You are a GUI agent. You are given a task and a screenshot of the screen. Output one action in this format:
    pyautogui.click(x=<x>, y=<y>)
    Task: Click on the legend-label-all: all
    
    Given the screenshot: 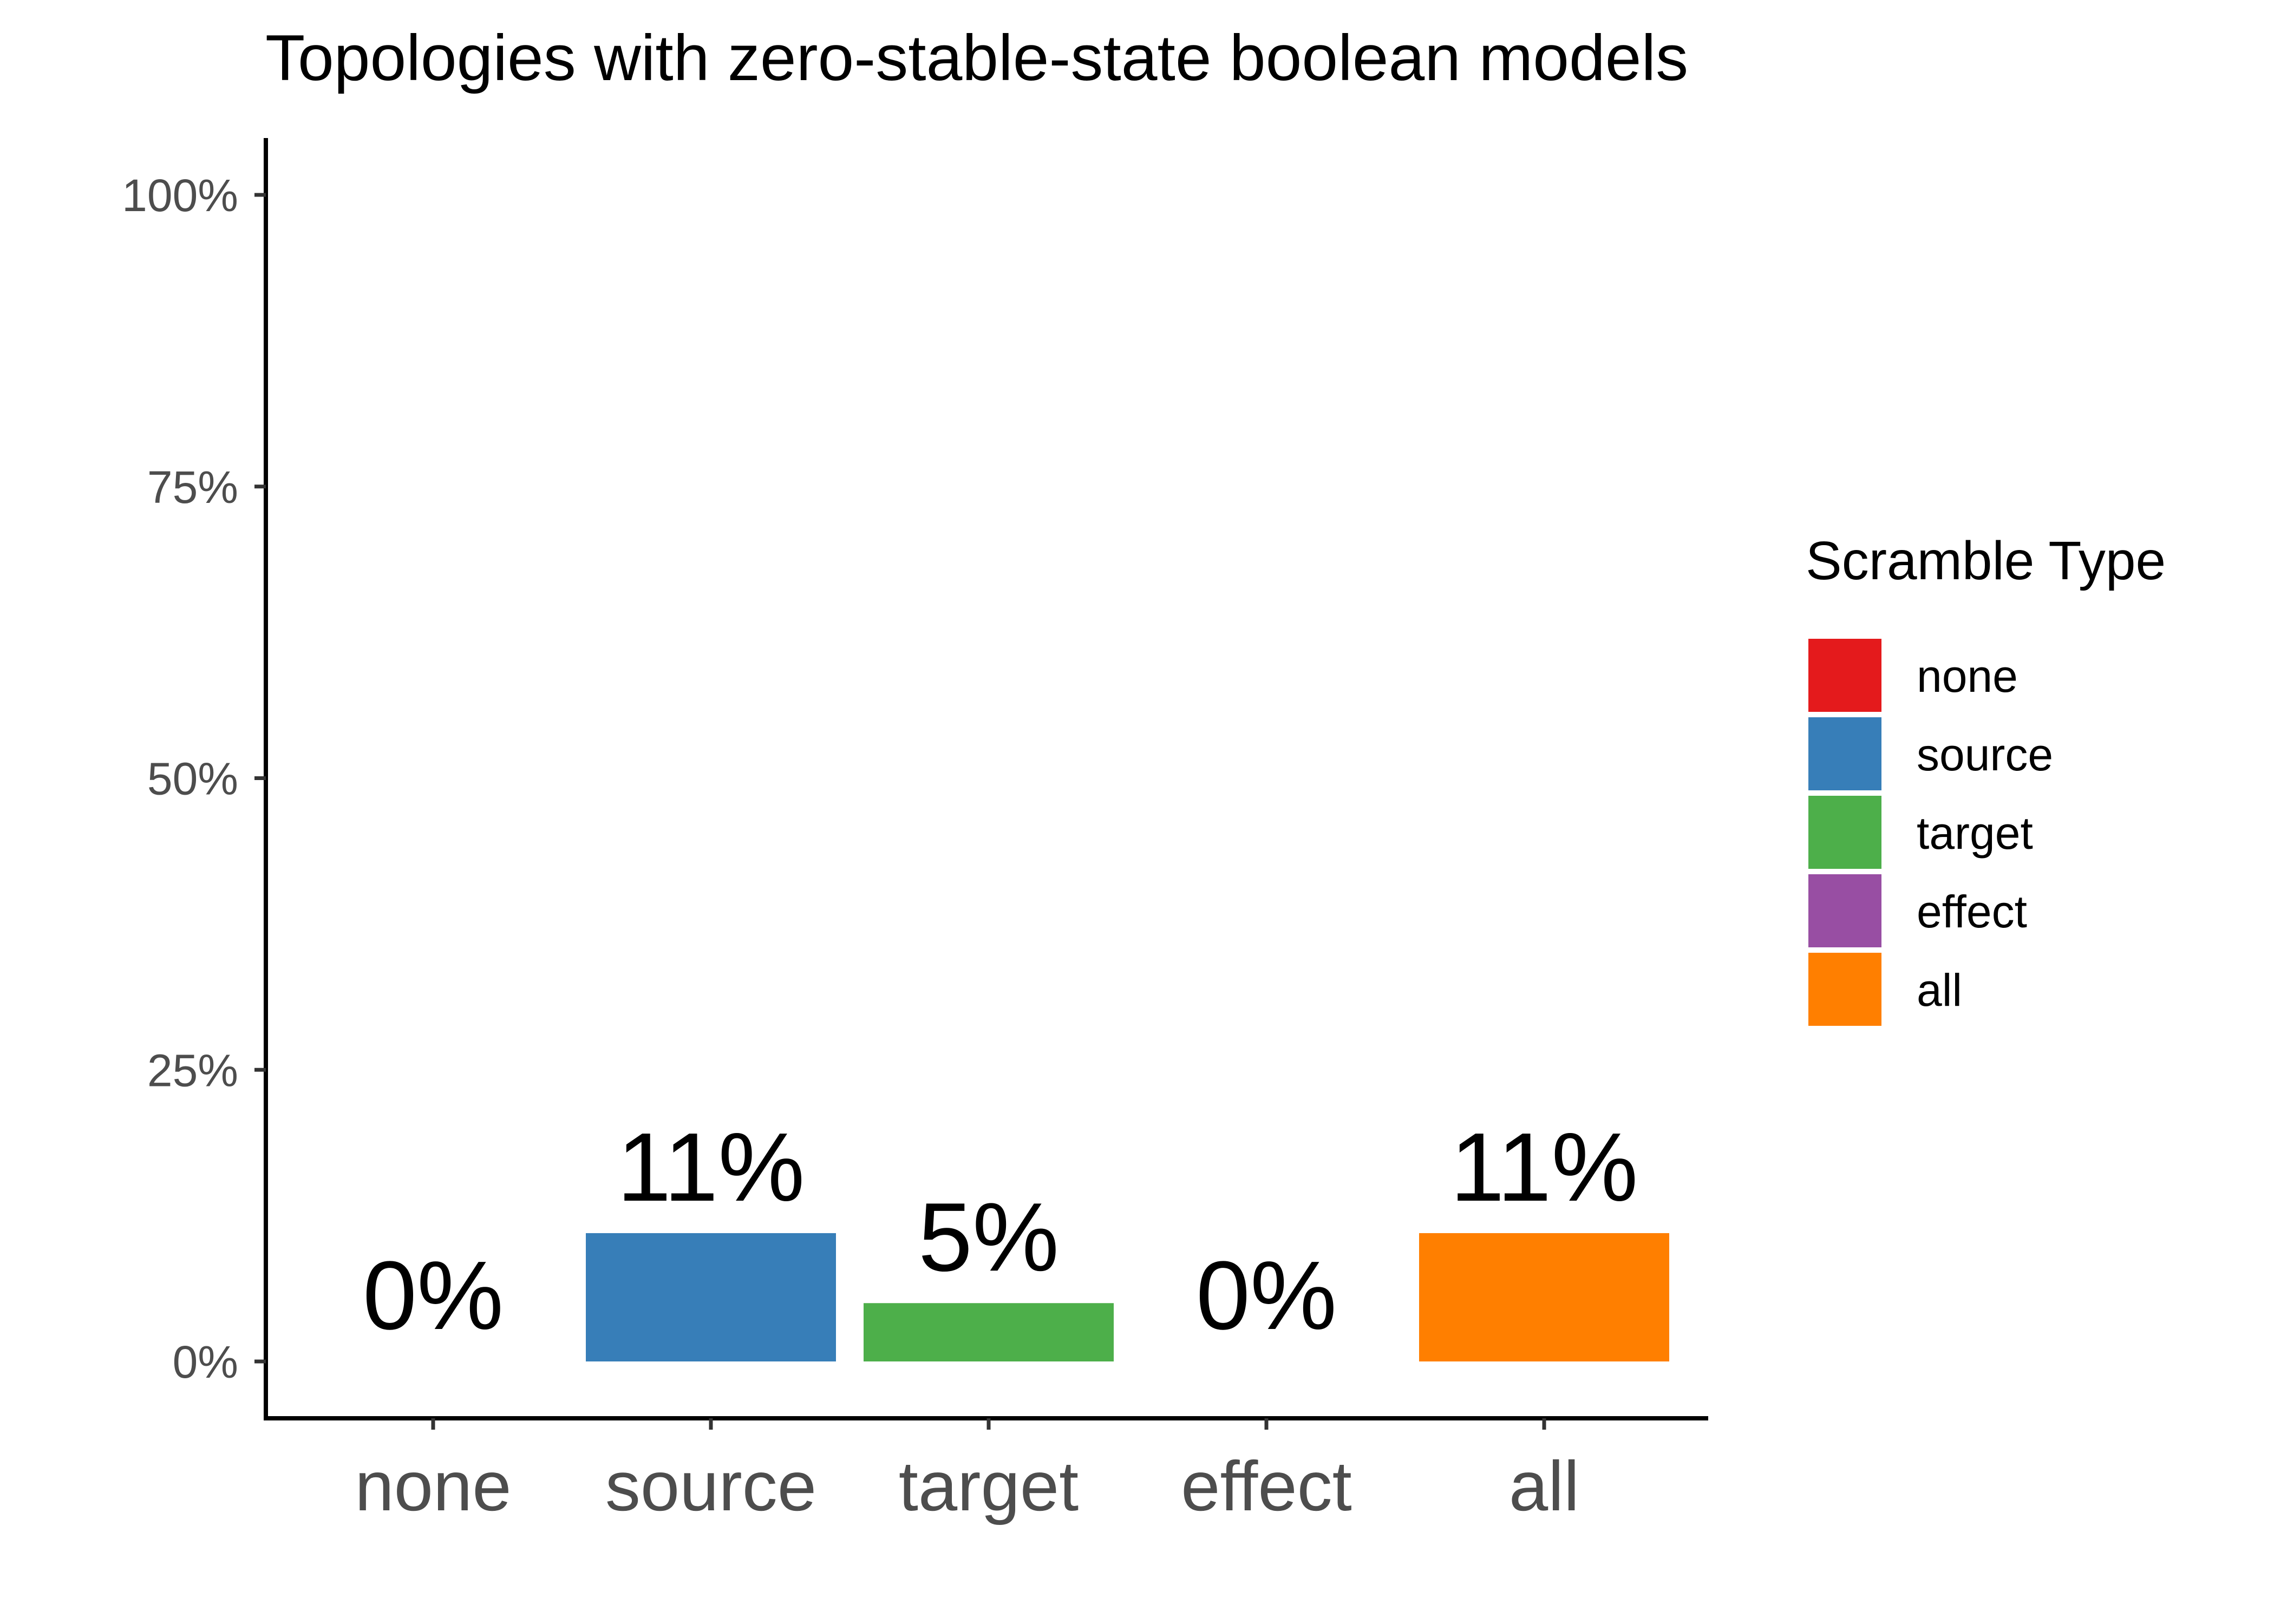 What is the action you would take?
    pyautogui.click(x=1940, y=990)
    